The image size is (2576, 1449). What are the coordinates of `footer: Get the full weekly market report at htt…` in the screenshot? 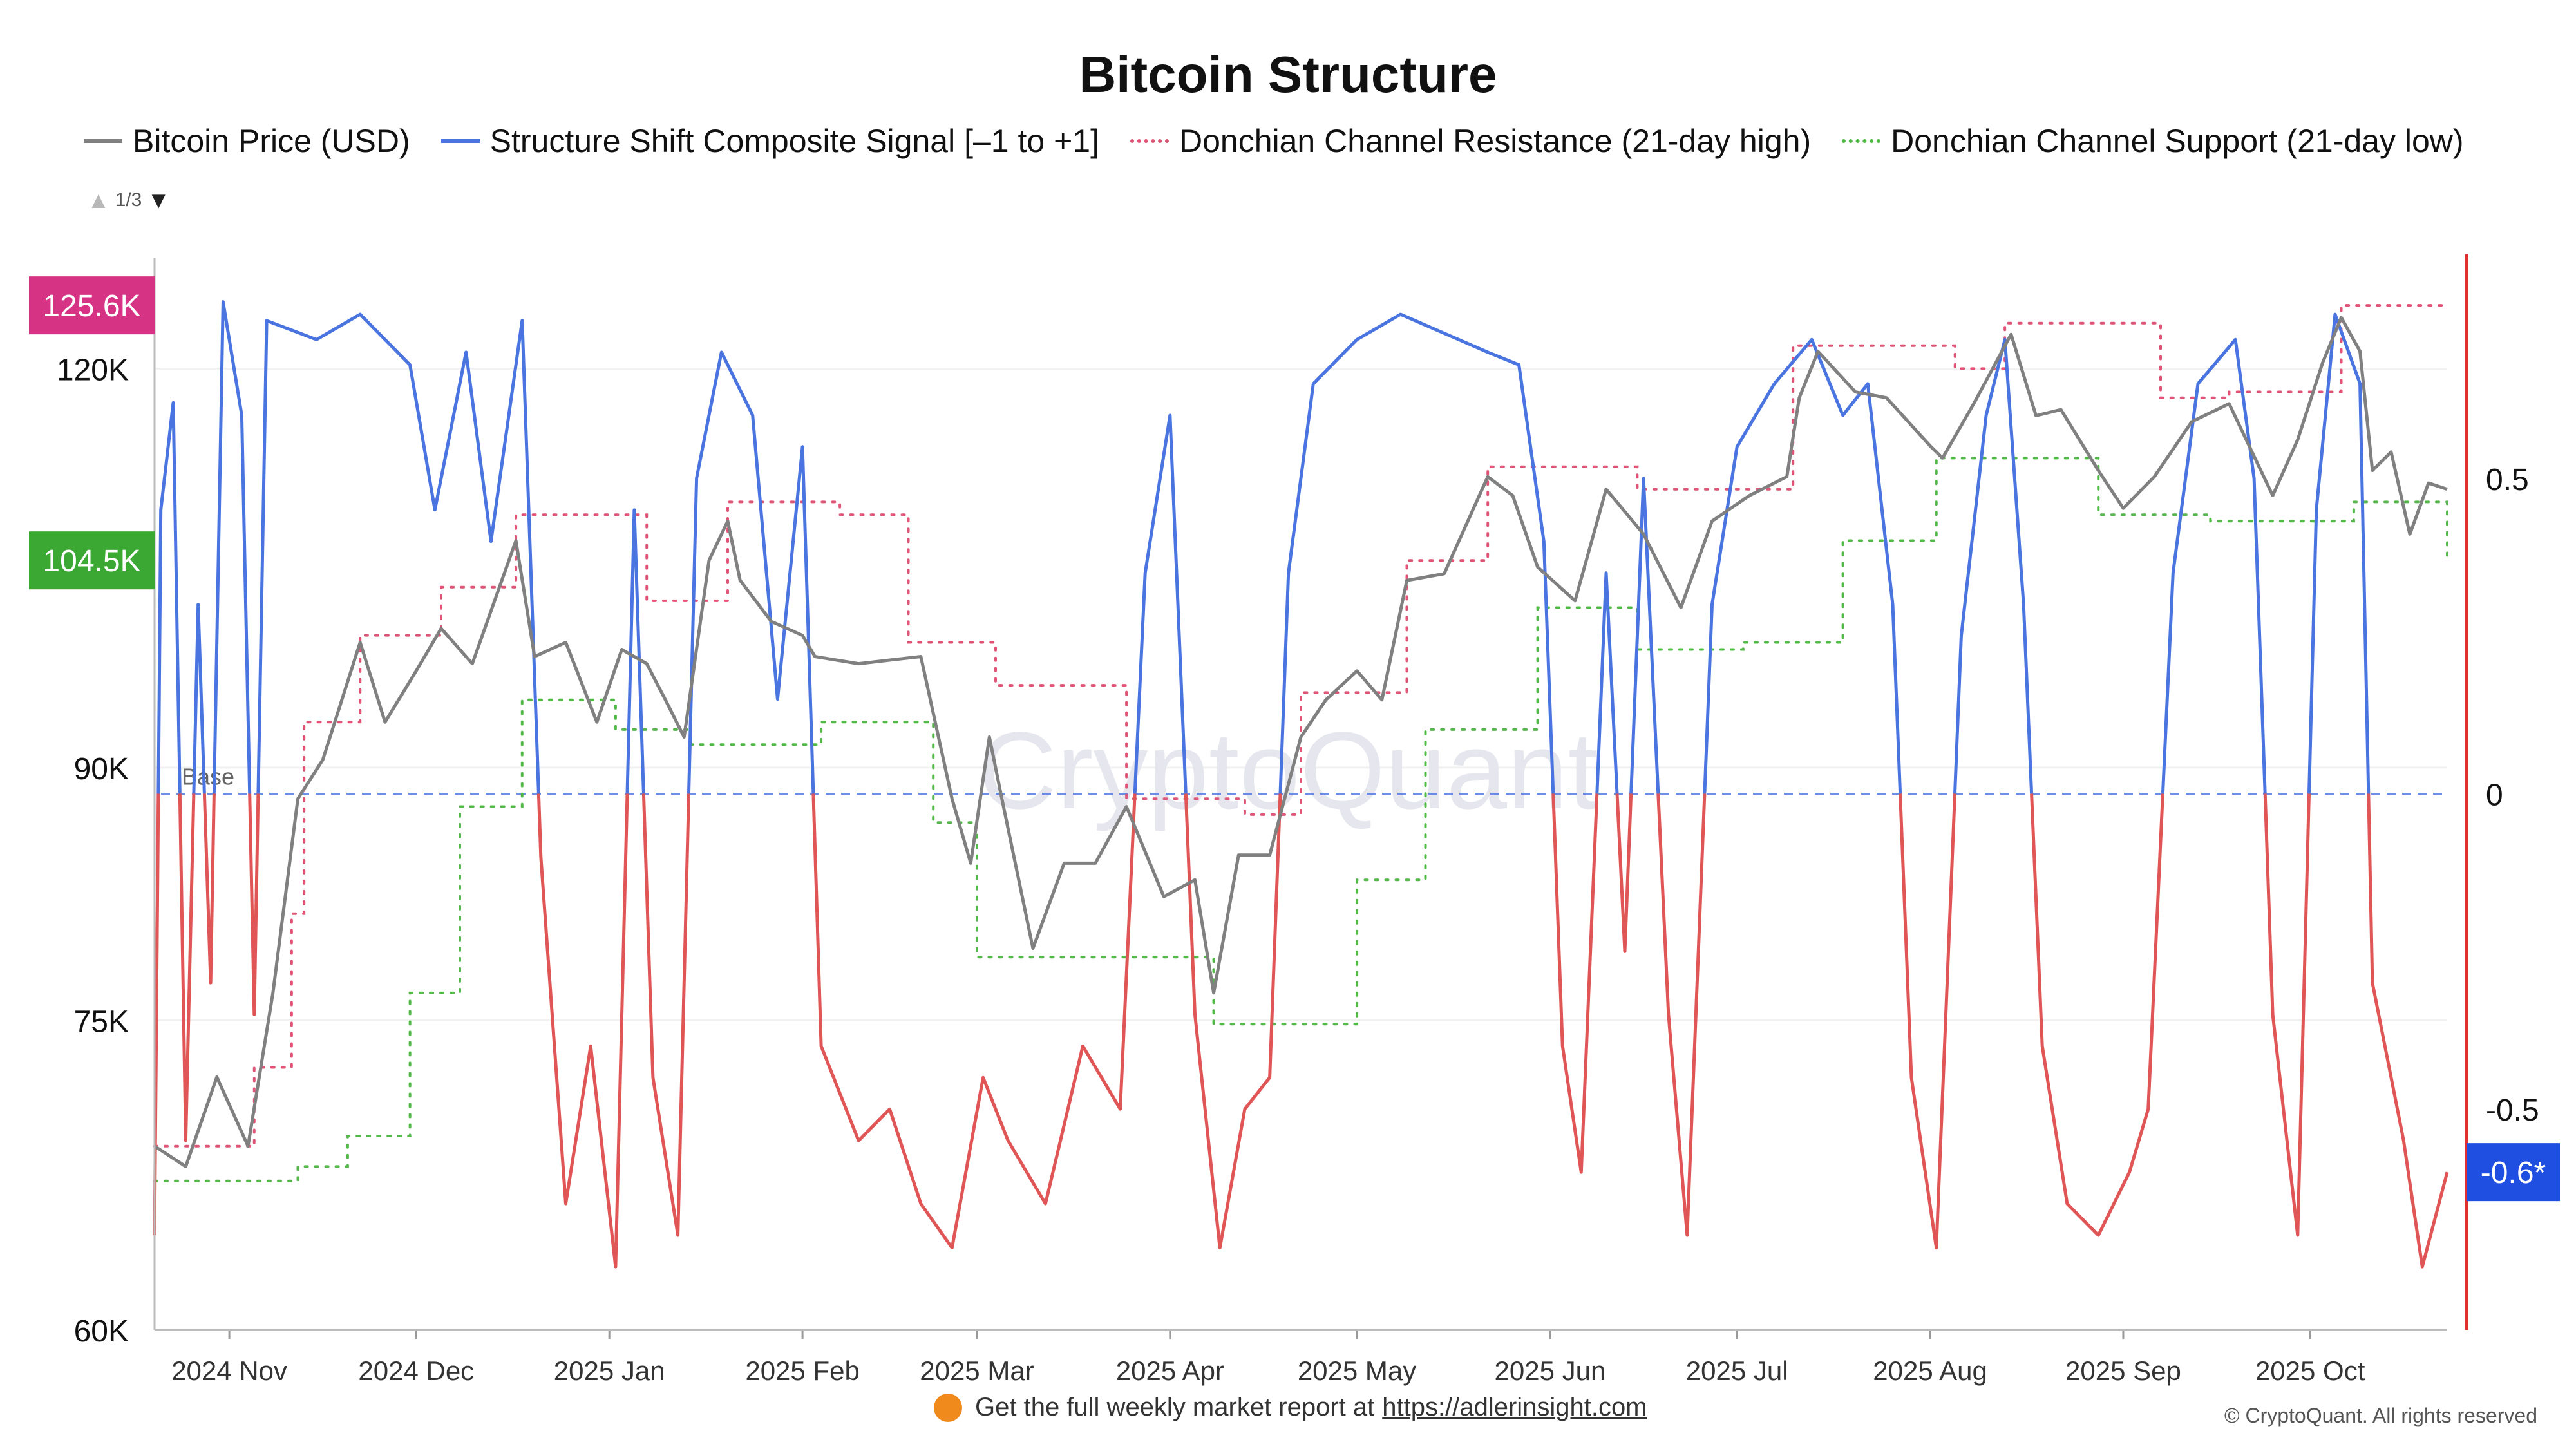 It's located at (1290, 1407).